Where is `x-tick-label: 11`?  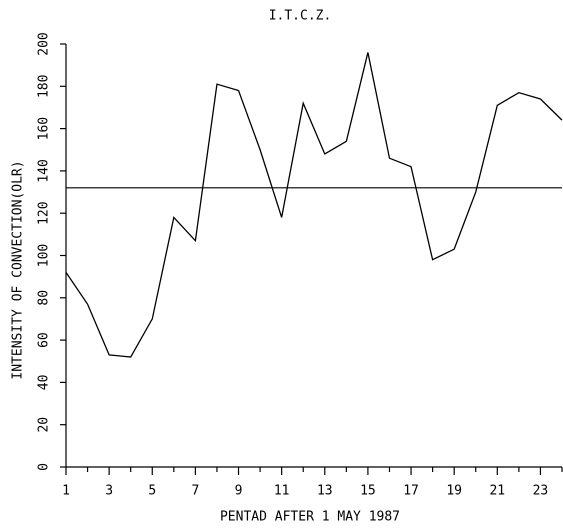
x-tick-label: 11 is located at coordinates (282, 491).